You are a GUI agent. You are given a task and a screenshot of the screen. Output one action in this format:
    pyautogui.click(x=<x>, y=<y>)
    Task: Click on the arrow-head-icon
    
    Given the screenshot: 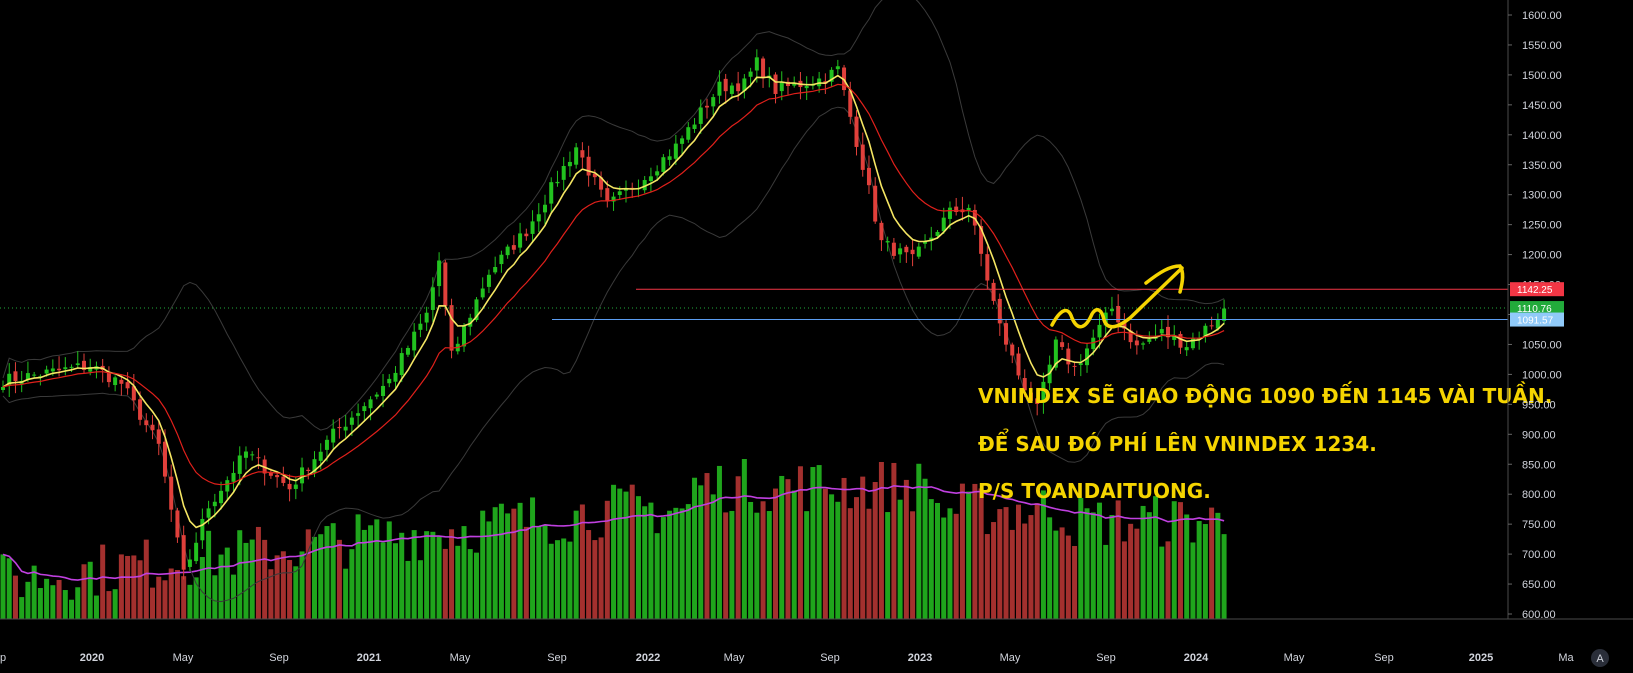 What is the action you would take?
    pyautogui.click(x=1164, y=279)
    